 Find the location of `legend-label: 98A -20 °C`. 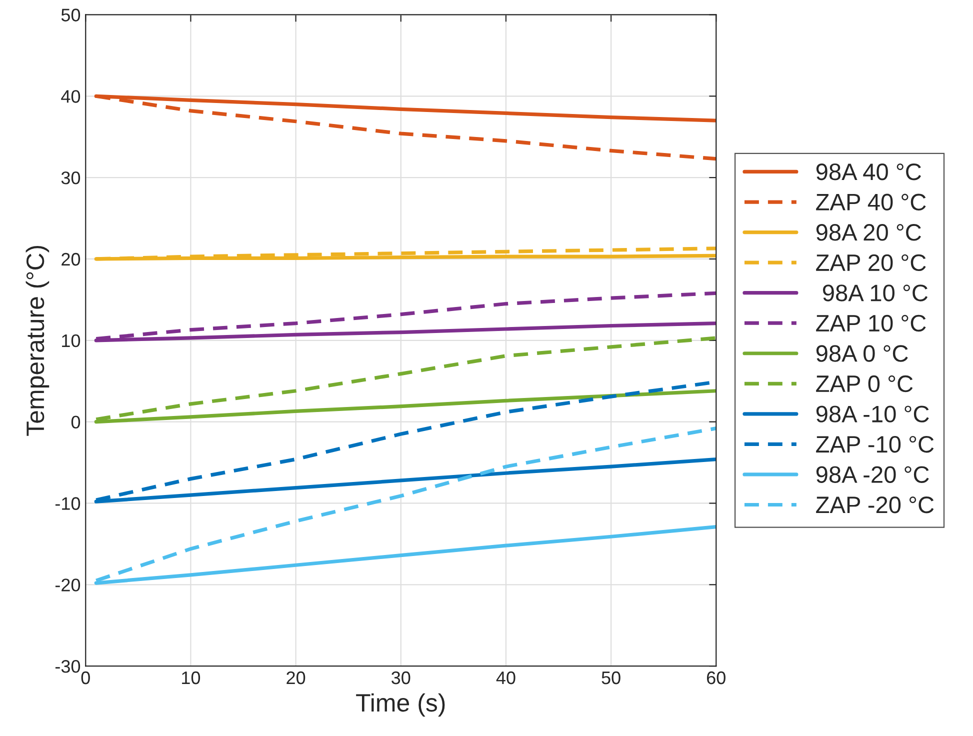

legend-label: 98A -20 °C is located at coordinates (872, 474).